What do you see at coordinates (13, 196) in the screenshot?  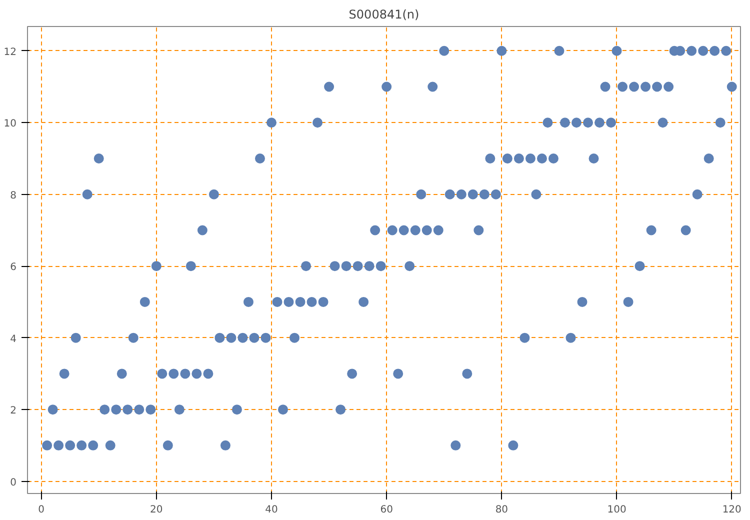 I see `y-tick-label: 8` at bounding box center [13, 196].